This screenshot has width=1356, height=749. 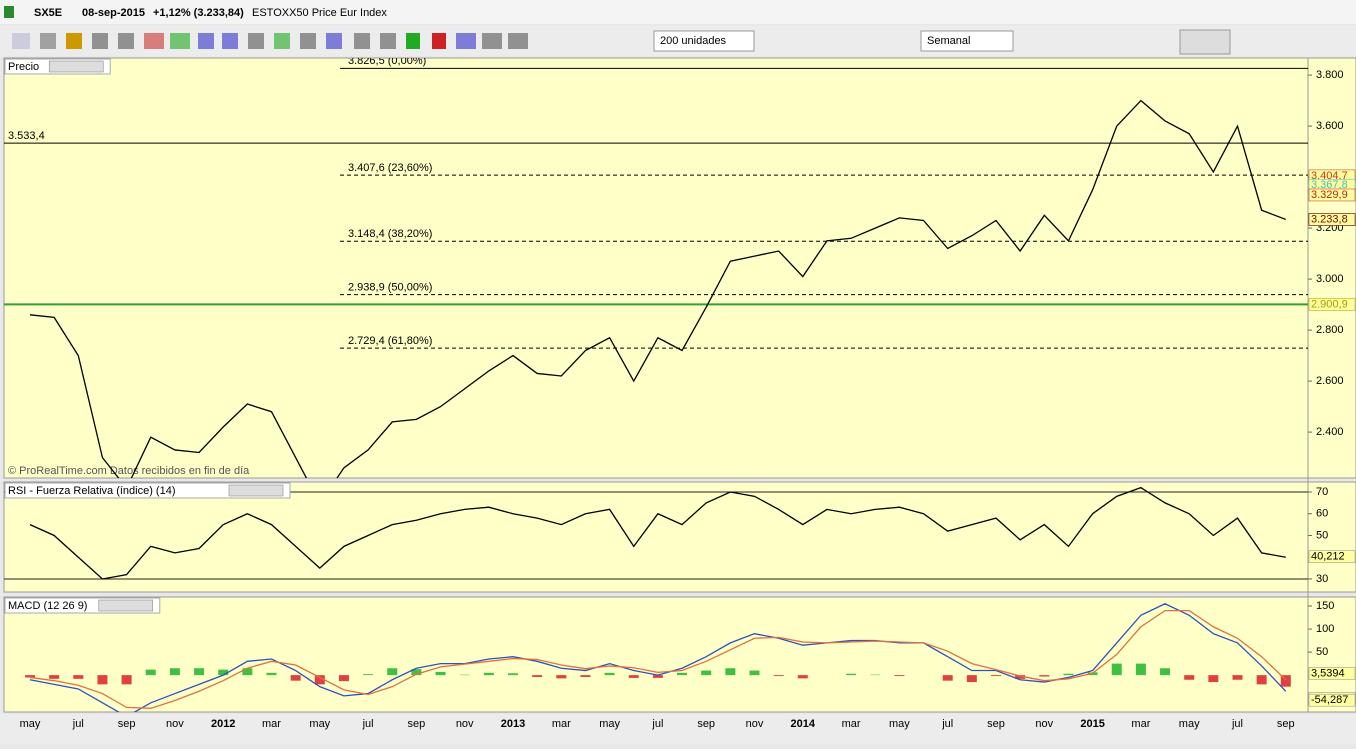 What do you see at coordinates (1325, 606) in the screenshot?
I see `y-tick-label: 150` at bounding box center [1325, 606].